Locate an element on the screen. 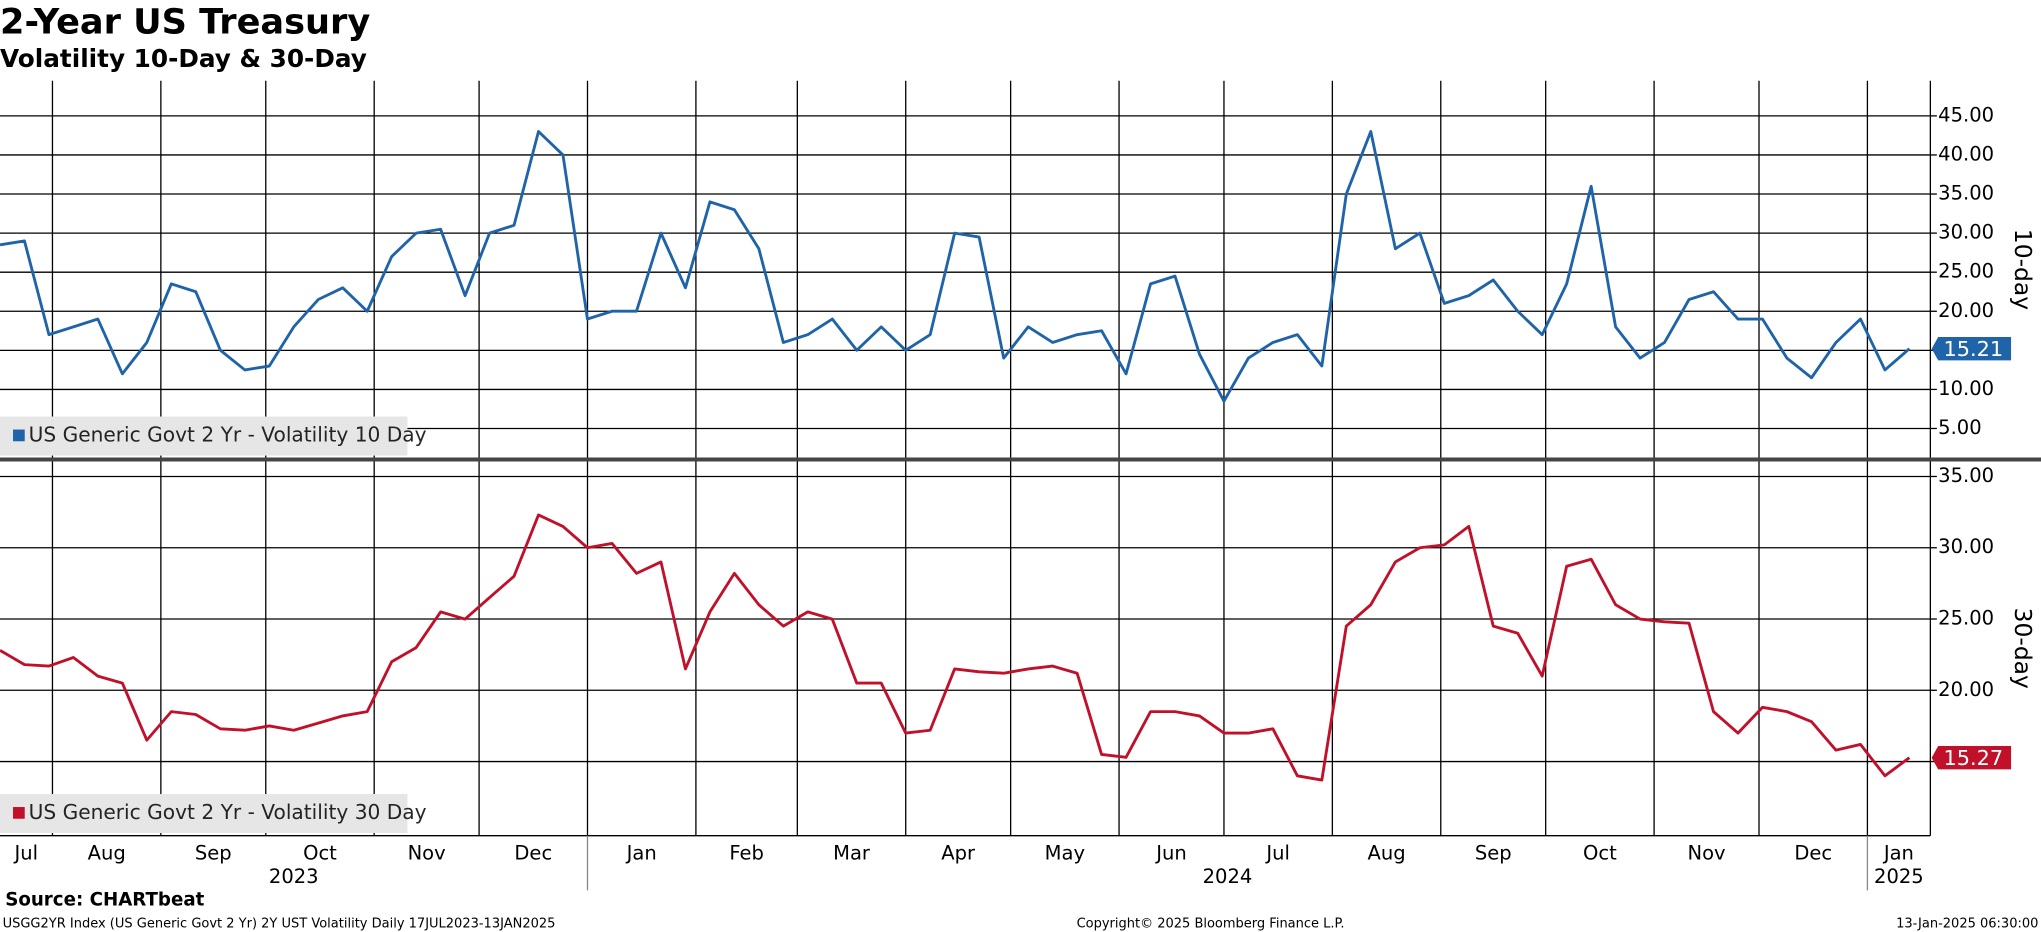 This screenshot has height=932, width=2041. y-tick-label: 40.00 is located at coordinates (1966, 153).